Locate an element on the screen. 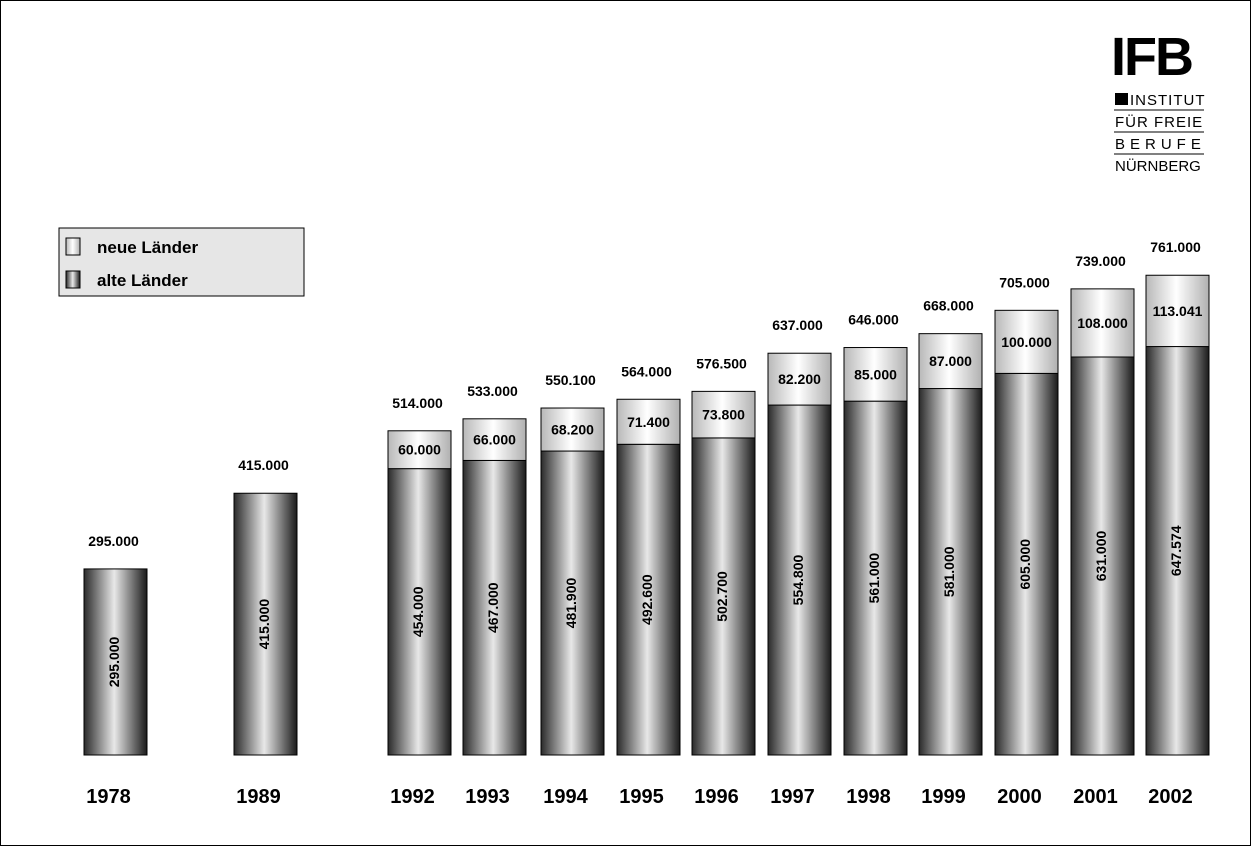 The height and width of the screenshot is (847, 1251). bar-neue-2000 is located at coordinates (1026, 341).